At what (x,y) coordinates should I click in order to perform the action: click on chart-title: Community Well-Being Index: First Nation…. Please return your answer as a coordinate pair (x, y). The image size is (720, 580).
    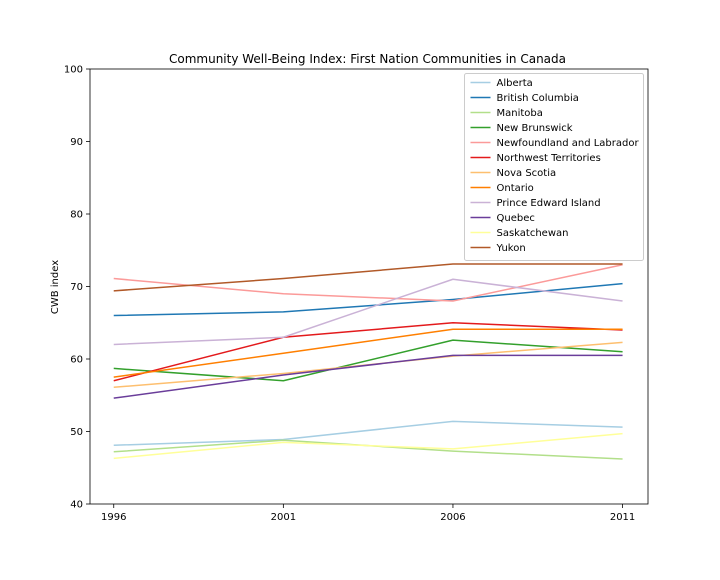
    Looking at the image, I should click on (367, 59).